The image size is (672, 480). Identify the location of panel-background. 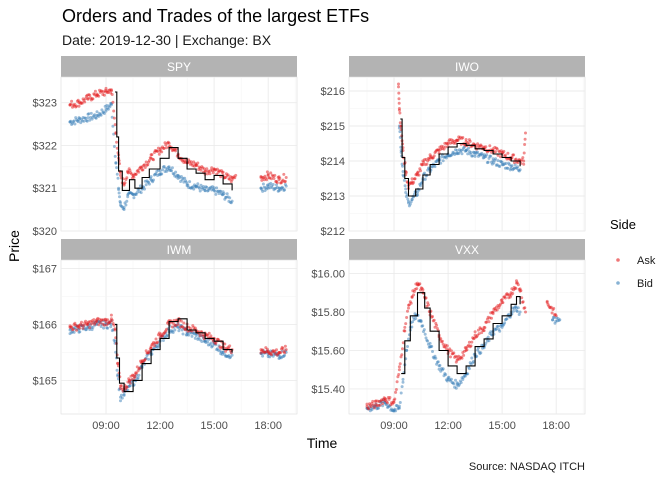
(467, 337).